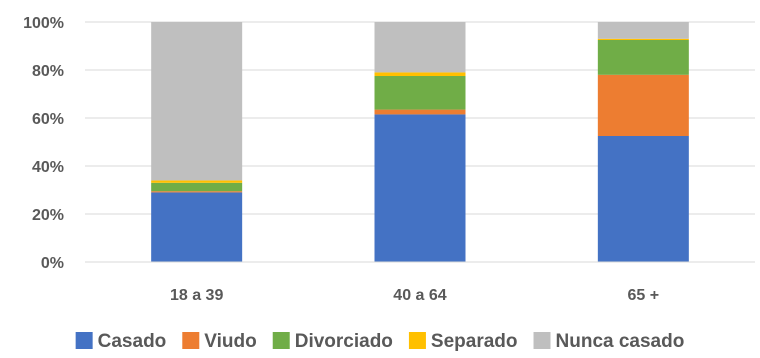  Describe the element at coordinates (419, 295) in the screenshot. I see `x-category-label: 40 a 64` at that location.